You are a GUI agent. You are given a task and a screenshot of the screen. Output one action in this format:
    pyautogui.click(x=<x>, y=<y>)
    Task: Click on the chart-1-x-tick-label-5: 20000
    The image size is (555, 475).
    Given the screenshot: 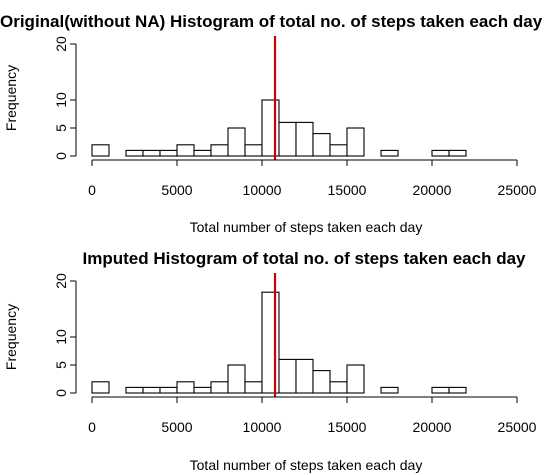 What is the action you would take?
    pyautogui.click(x=432, y=190)
    